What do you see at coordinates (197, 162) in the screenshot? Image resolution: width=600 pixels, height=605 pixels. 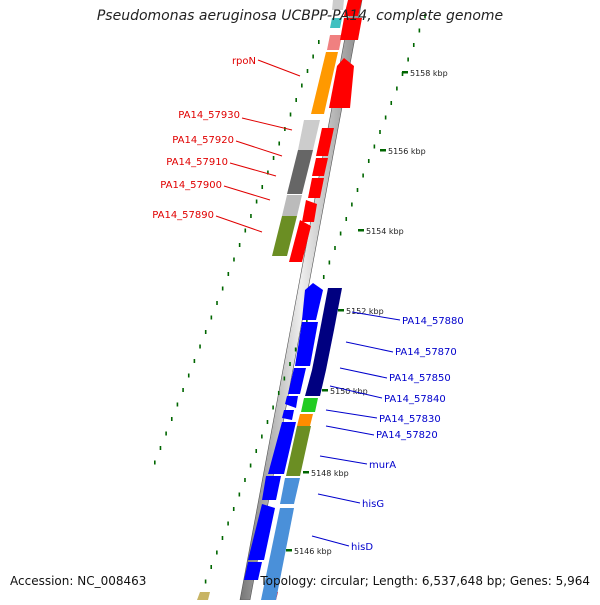 I see `gene-label-PA14_57910: PA14_57910` at bounding box center [197, 162].